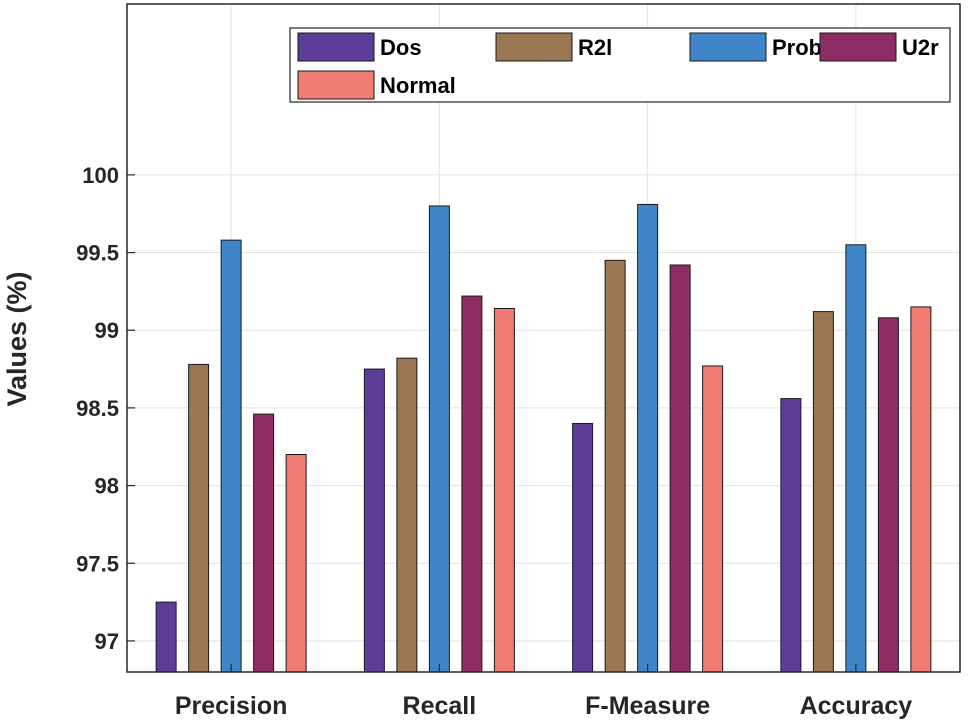 The image size is (980, 727). Describe the element at coordinates (199, 518) in the screenshot. I see `bar-r2l-precision` at that location.